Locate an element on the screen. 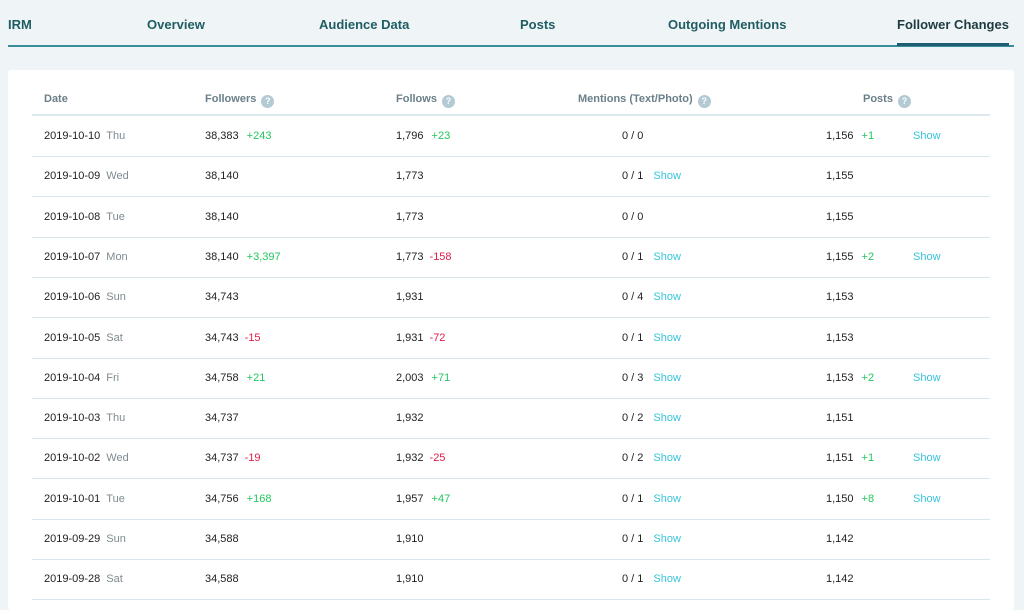 The height and width of the screenshot is (610, 1024). table-row: 2019-10-08 Tue 38,140 1,773 0 / 0 1,155 is located at coordinates (511, 217).